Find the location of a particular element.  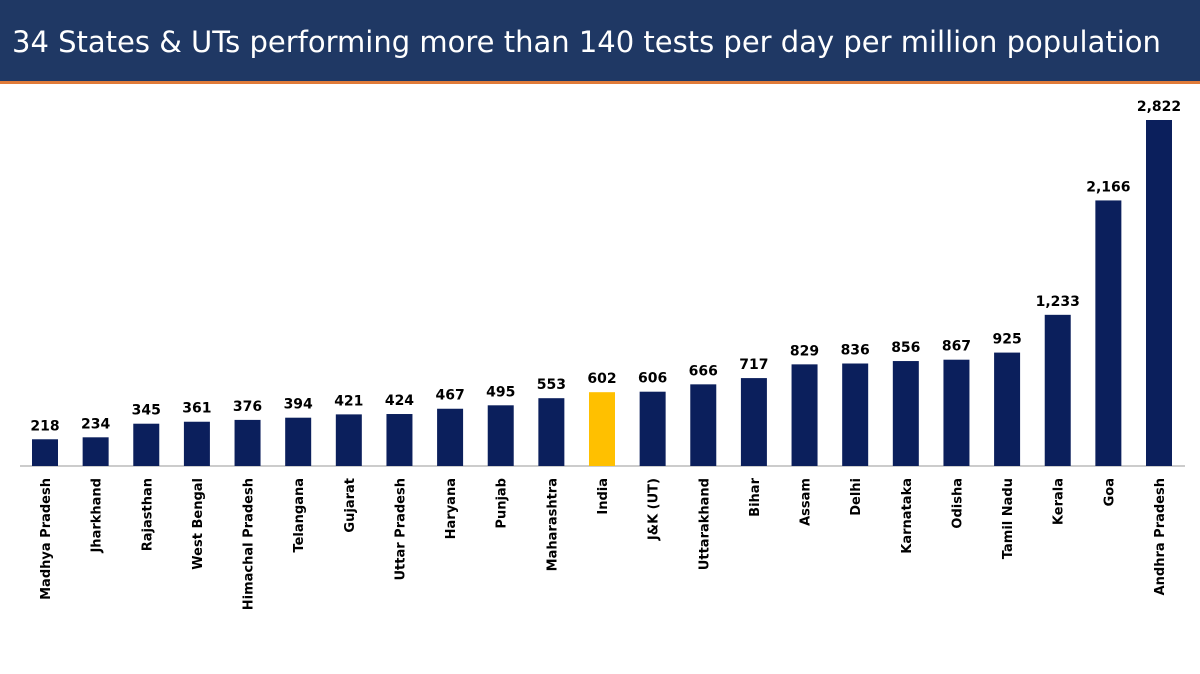

x-tick-label: Goa is located at coordinates (1109, 492).